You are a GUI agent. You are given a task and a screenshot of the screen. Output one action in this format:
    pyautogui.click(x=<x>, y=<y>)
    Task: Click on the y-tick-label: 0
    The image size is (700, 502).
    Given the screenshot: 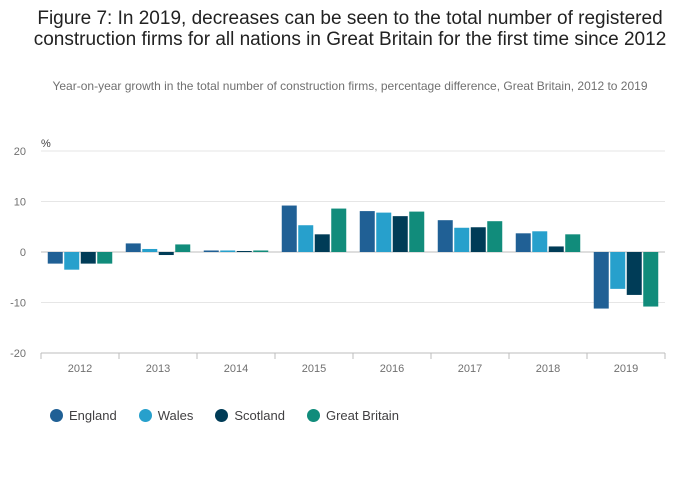 What is the action you would take?
    pyautogui.click(x=23, y=253)
    